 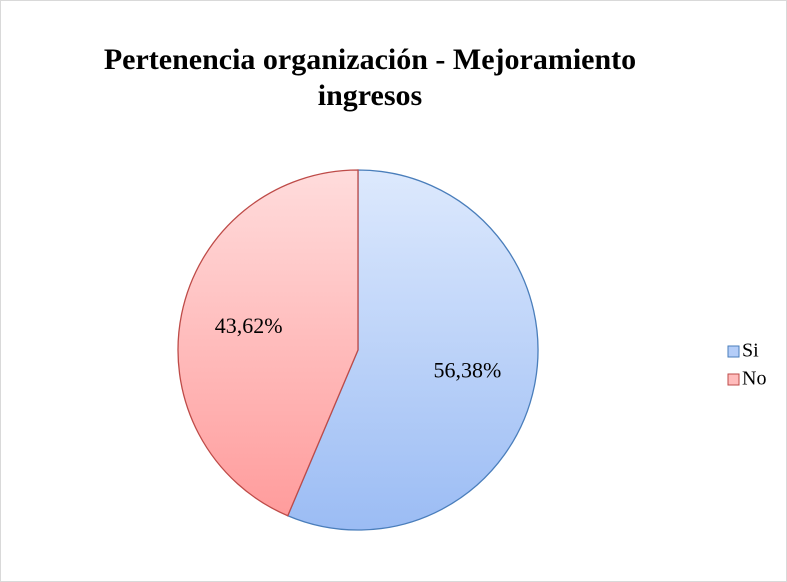 I want to click on data-label: 56,38%, so click(x=467, y=369).